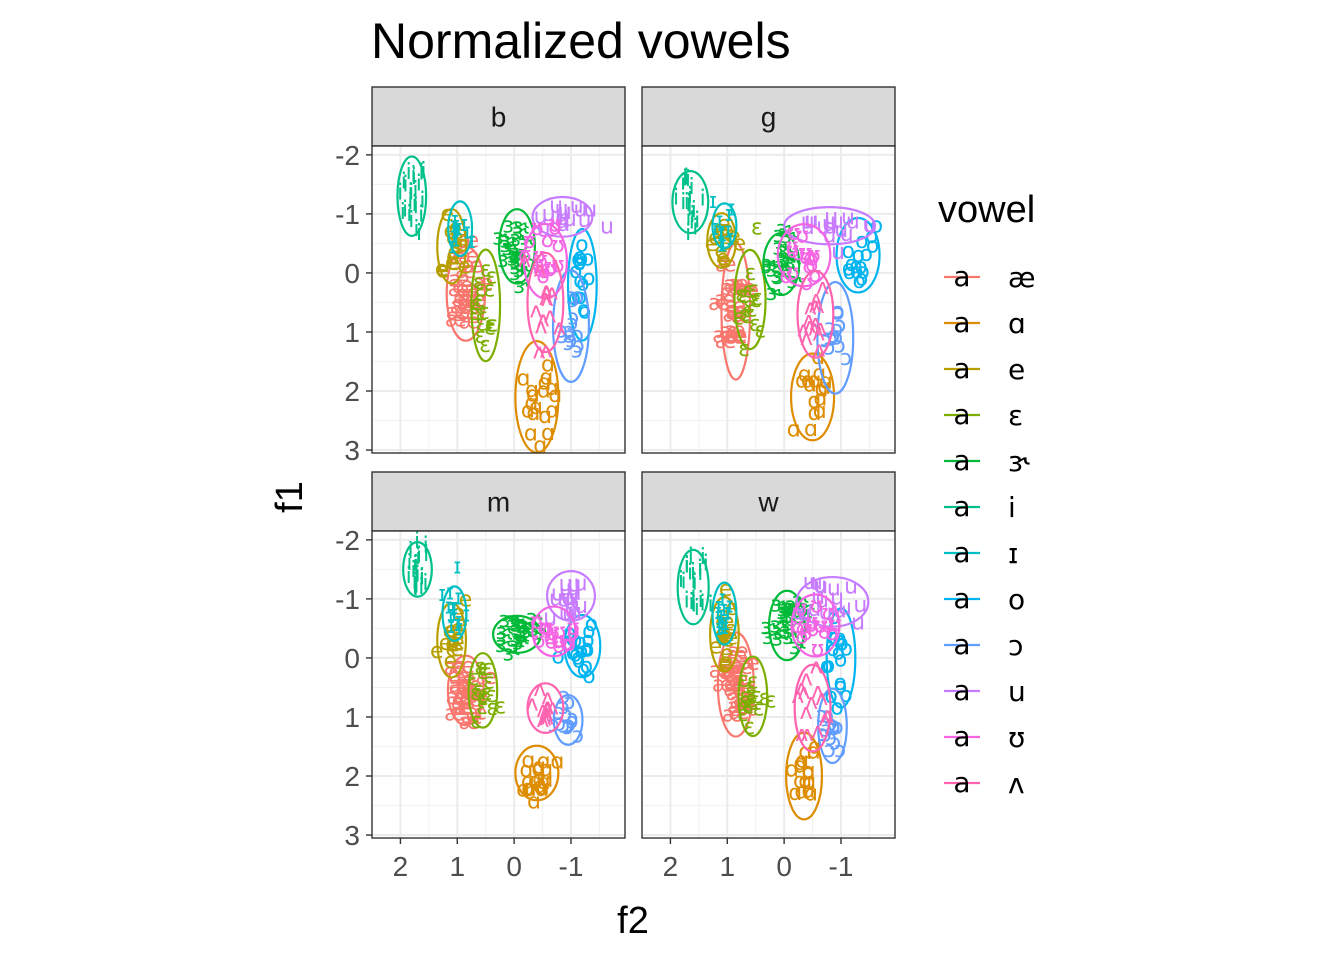 The width and height of the screenshot is (1344, 960). What do you see at coordinates (727, 866) in the screenshot?
I see `x-tick-label: 1` at bounding box center [727, 866].